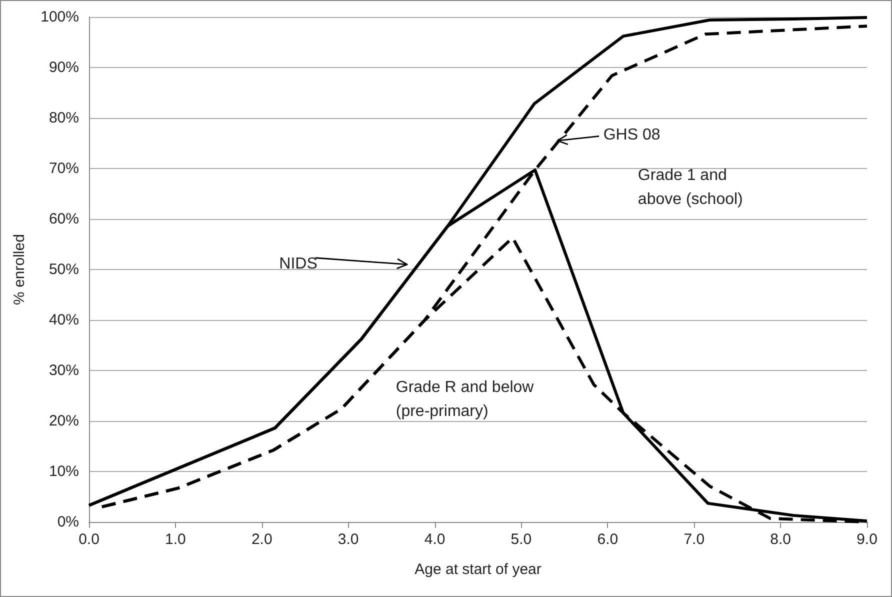  Describe the element at coordinates (478, 569) in the screenshot. I see `x-axis-title: Age at start of year` at that location.